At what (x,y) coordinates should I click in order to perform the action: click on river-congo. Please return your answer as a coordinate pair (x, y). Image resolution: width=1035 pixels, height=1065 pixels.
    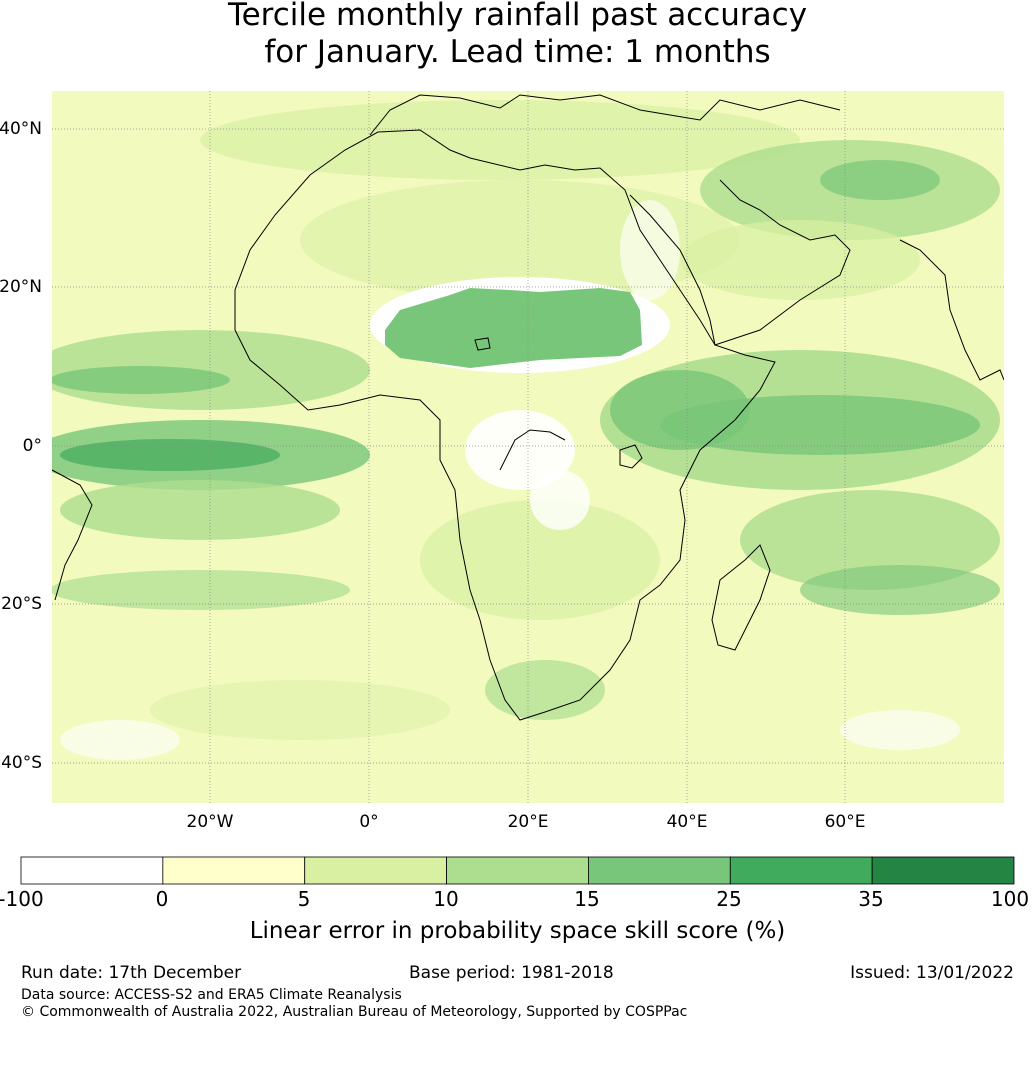
    Looking at the image, I should click on (532, 450).